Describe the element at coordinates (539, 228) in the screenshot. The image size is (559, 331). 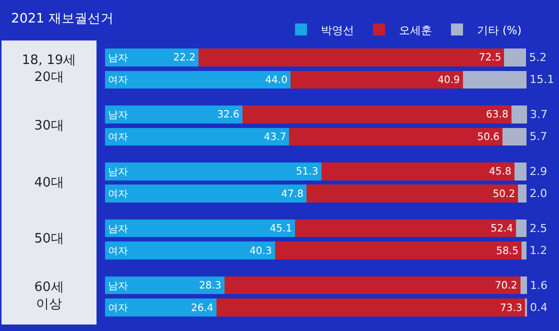
I see `data-label: 2.5` at that location.